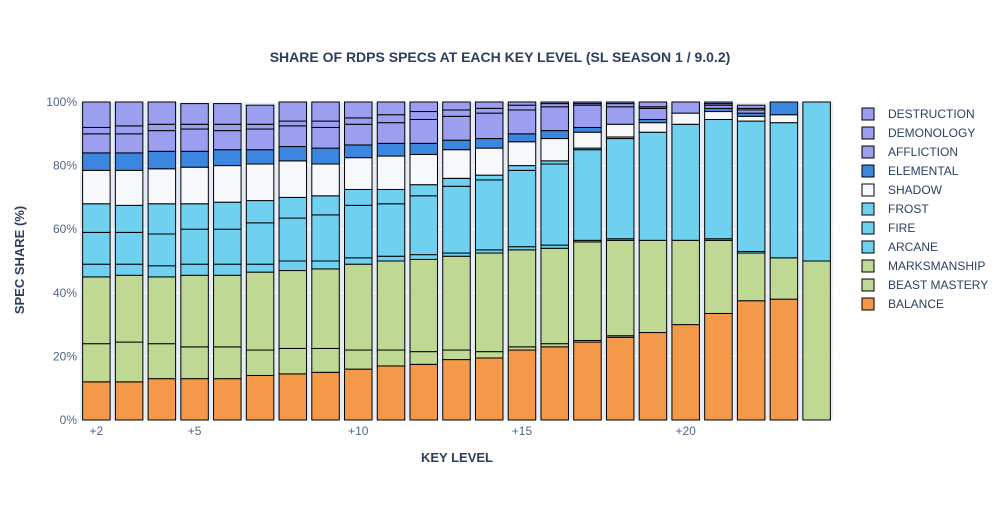  What do you see at coordinates (69, 420) in the screenshot?
I see `y-tick-label: 0%` at bounding box center [69, 420].